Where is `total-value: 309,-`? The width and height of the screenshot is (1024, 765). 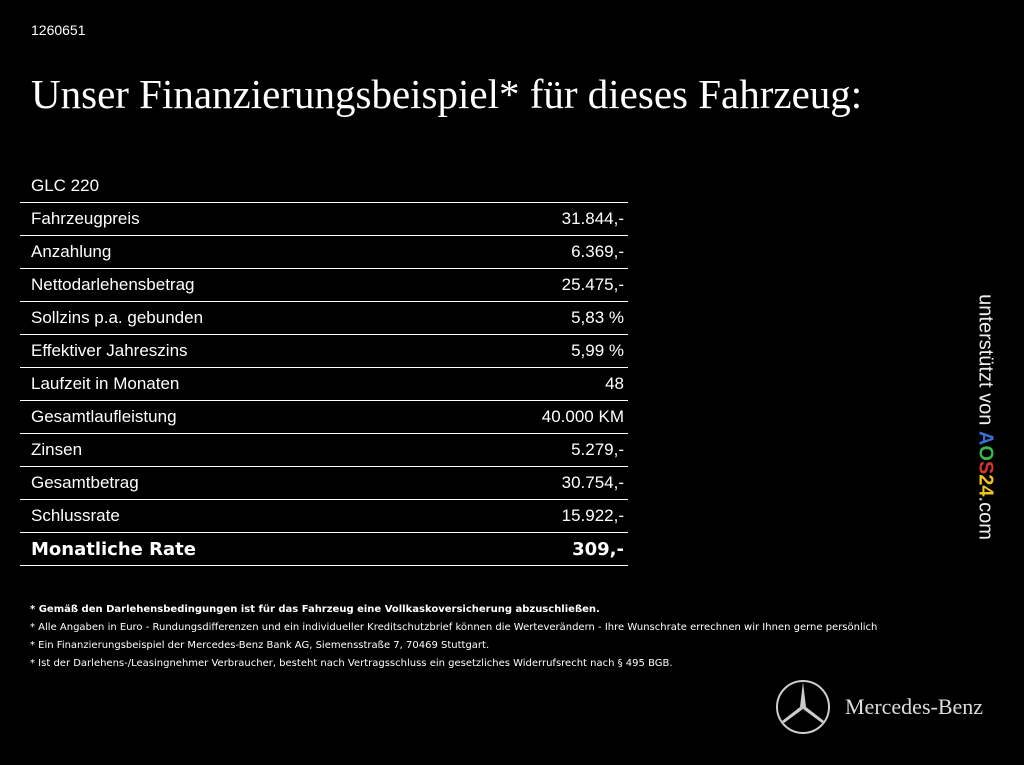 total-value: 309,- is located at coordinates (598, 549).